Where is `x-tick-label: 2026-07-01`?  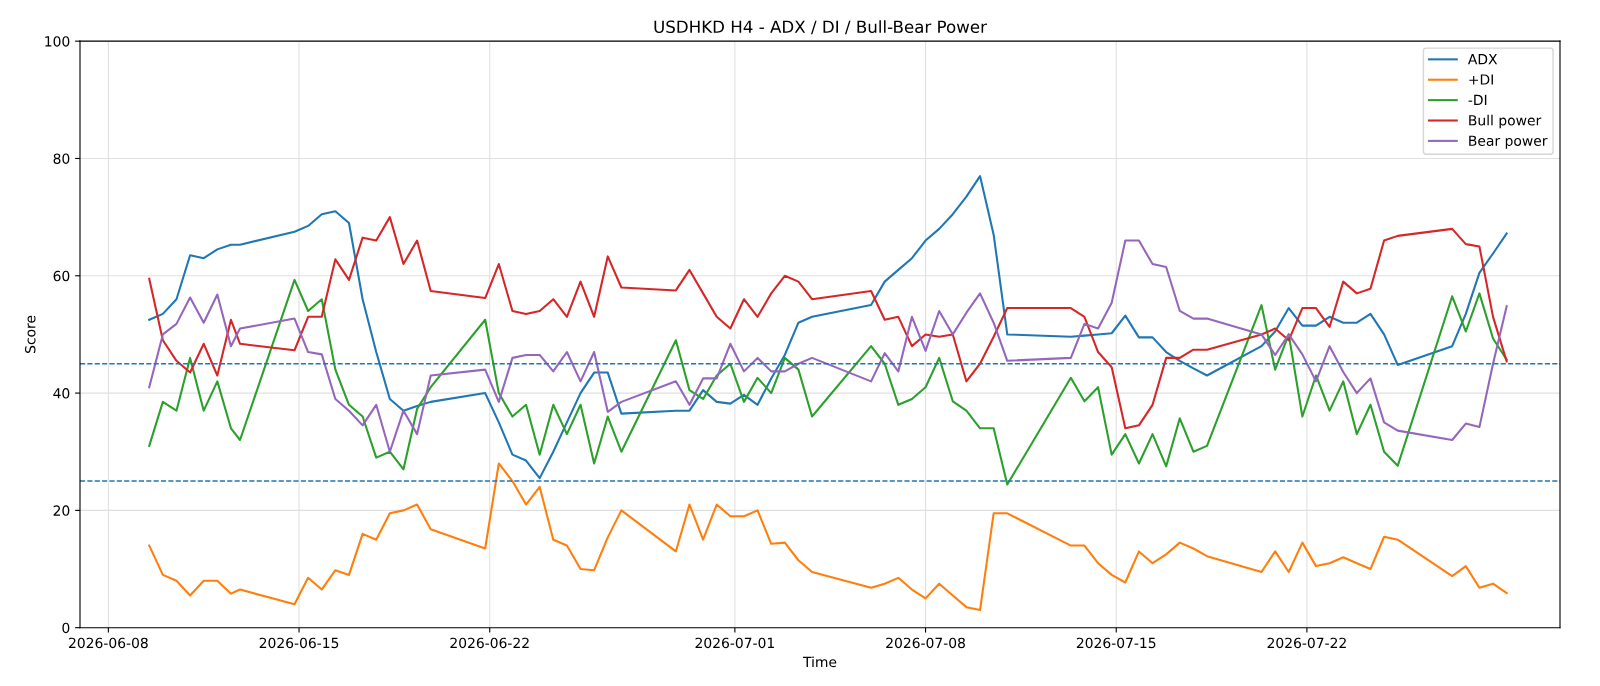 x-tick-label: 2026-07-01 is located at coordinates (734, 643).